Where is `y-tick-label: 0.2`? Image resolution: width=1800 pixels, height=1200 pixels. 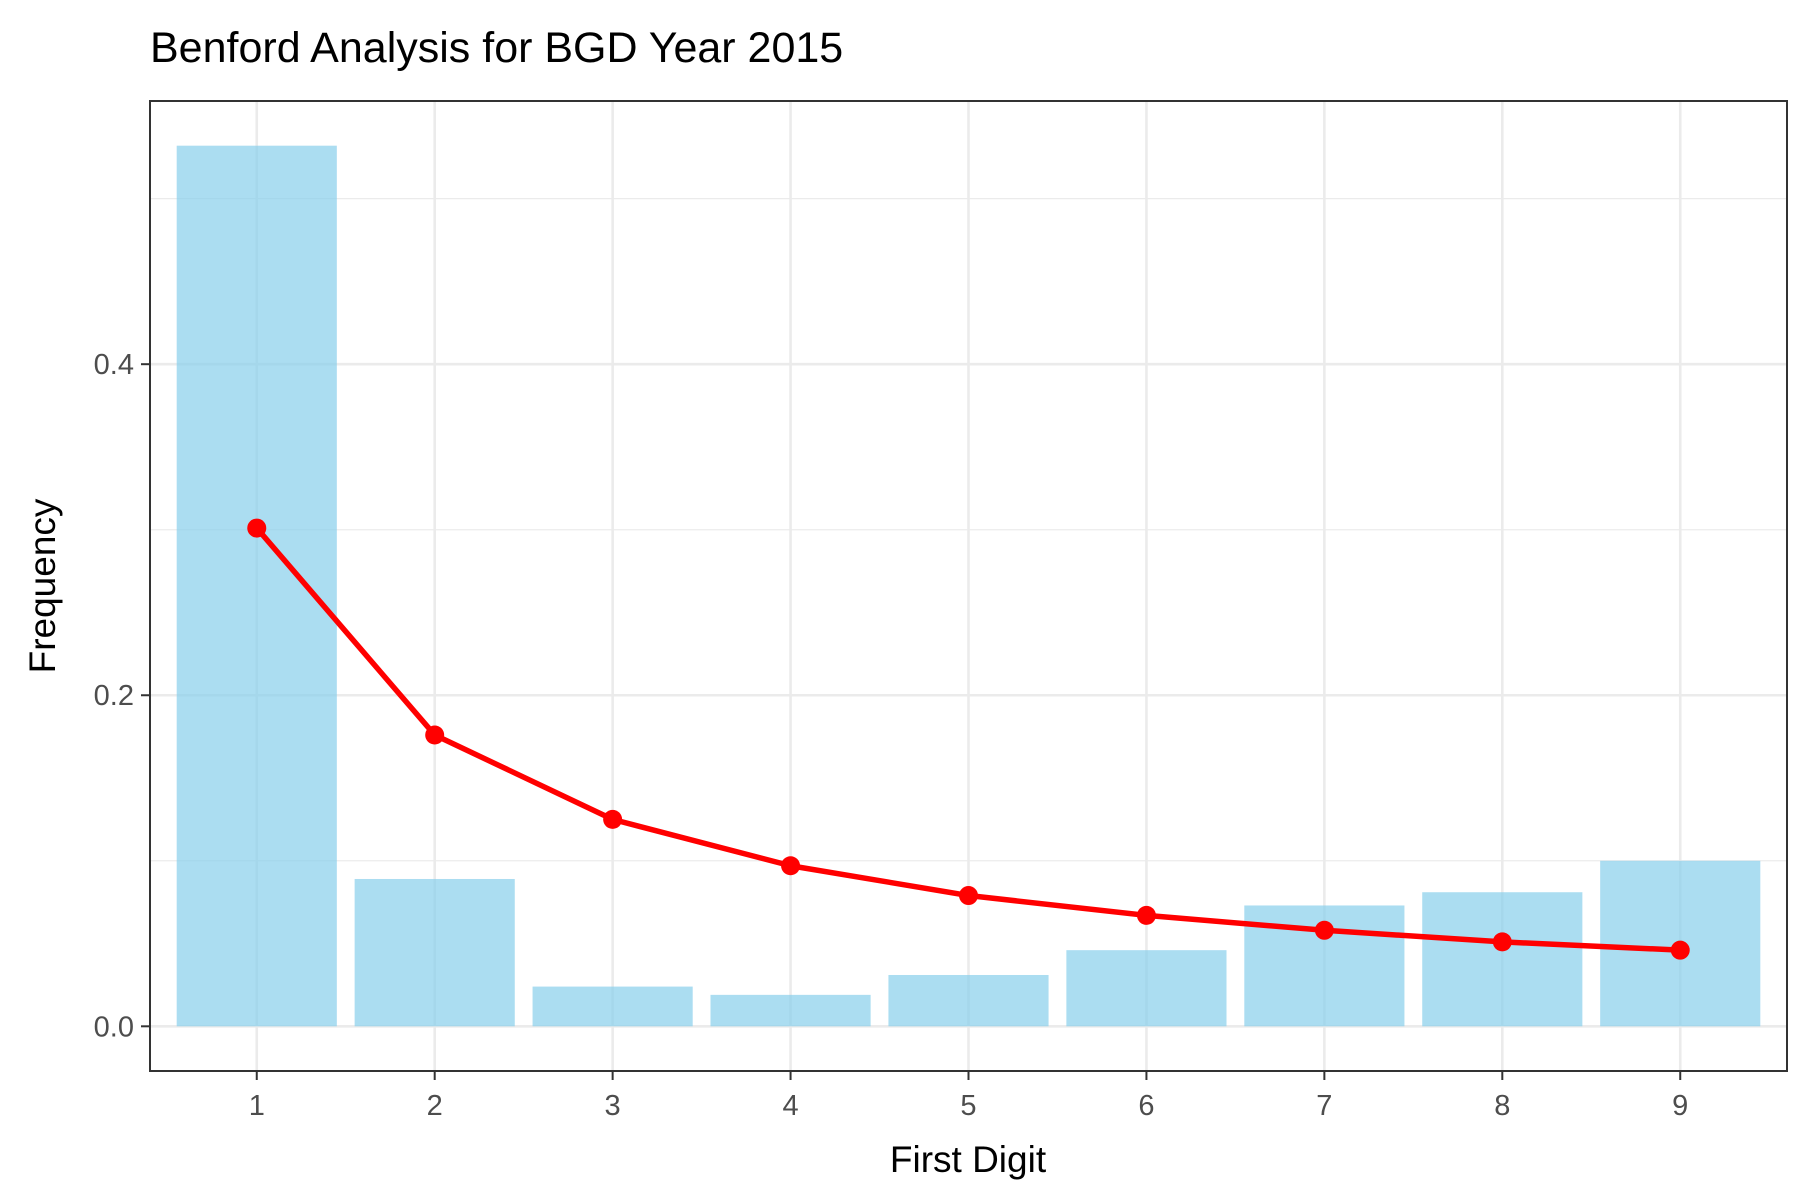
y-tick-label: 0.2 is located at coordinates (114, 696).